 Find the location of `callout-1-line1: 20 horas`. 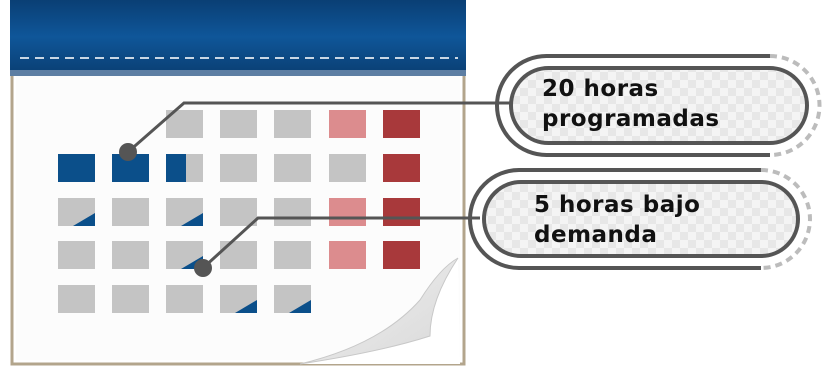

callout-1-line1: 20 horas is located at coordinates (600, 89).